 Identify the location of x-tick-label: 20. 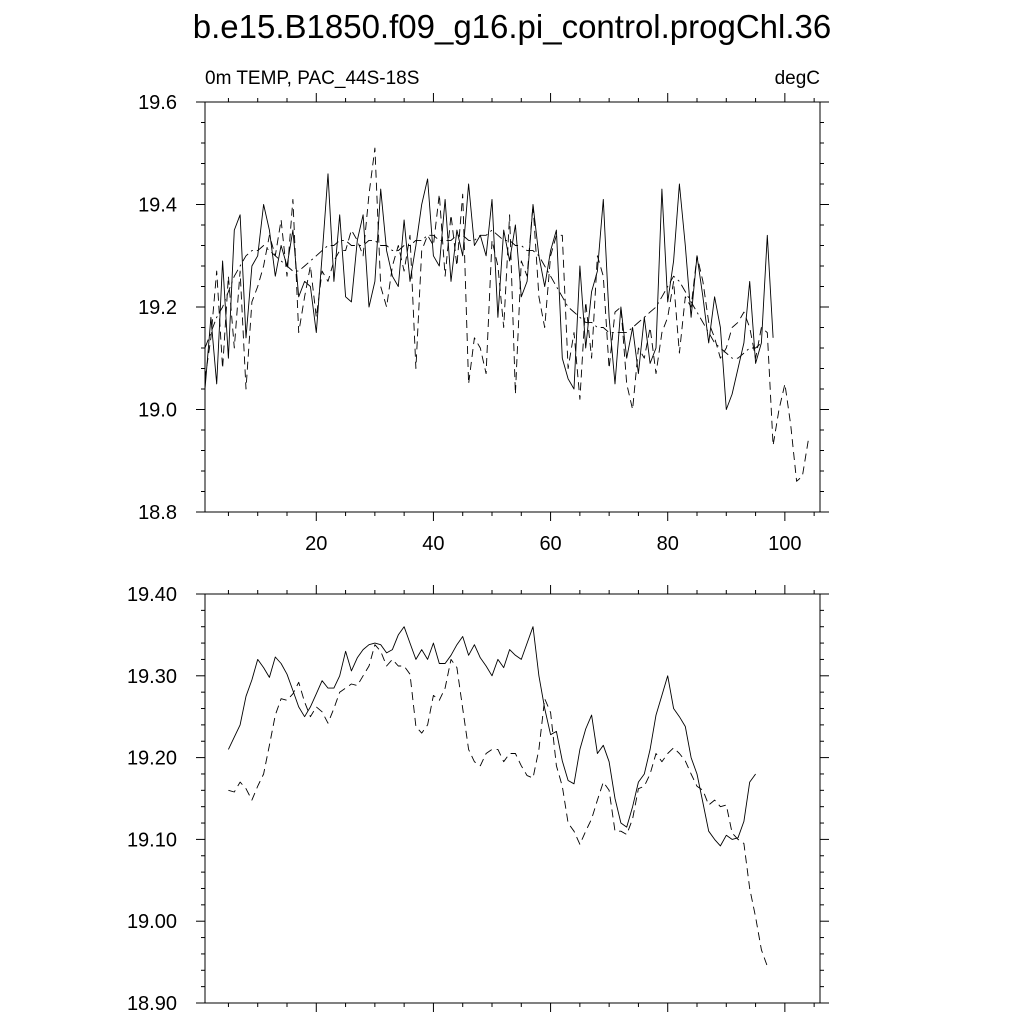
(316, 544).